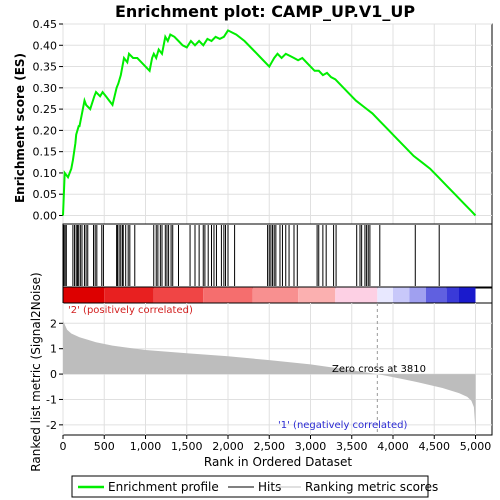 The width and height of the screenshot is (500, 500). What do you see at coordinates (379, 369) in the screenshot?
I see `zero-cross-label: Zero cross at 3810` at bounding box center [379, 369].